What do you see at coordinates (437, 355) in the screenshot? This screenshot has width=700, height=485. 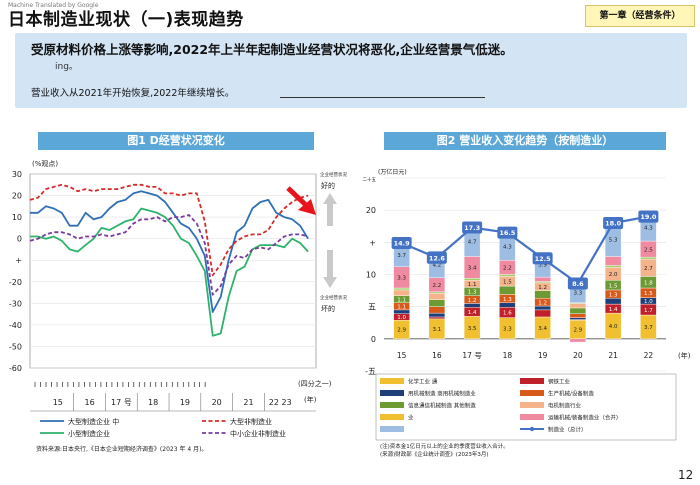 I see `fig2-xtick-label: 16` at bounding box center [437, 355].